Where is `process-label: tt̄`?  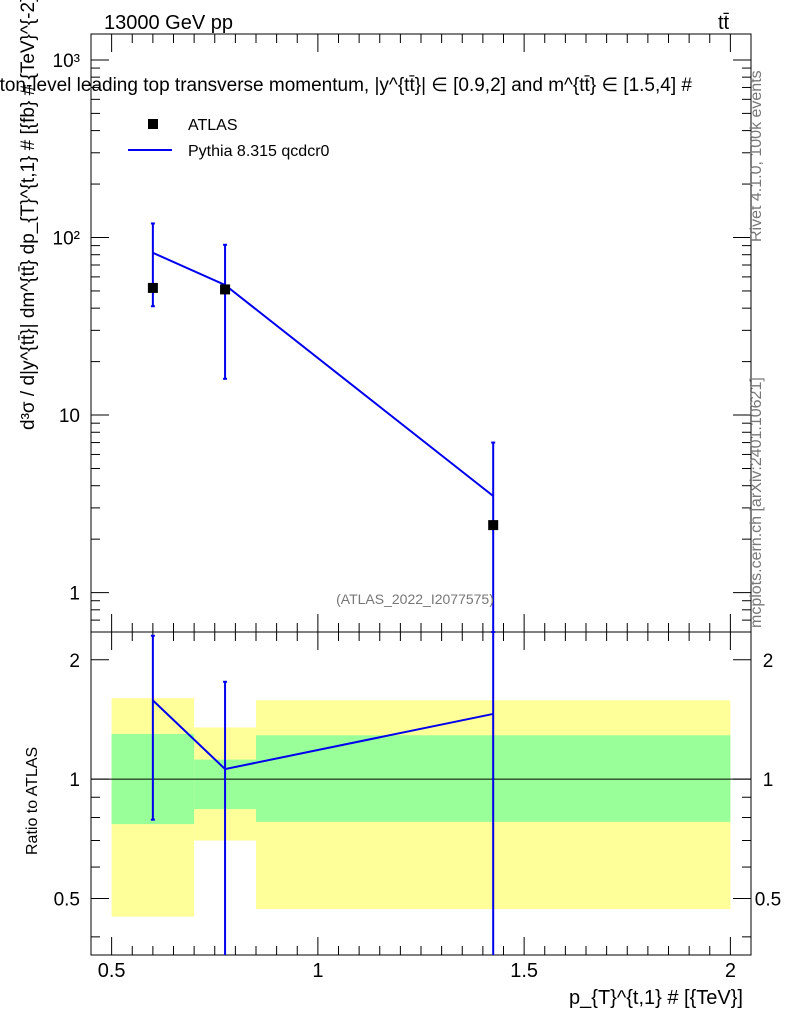
process-label: tt̄ is located at coordinates (724, 23).